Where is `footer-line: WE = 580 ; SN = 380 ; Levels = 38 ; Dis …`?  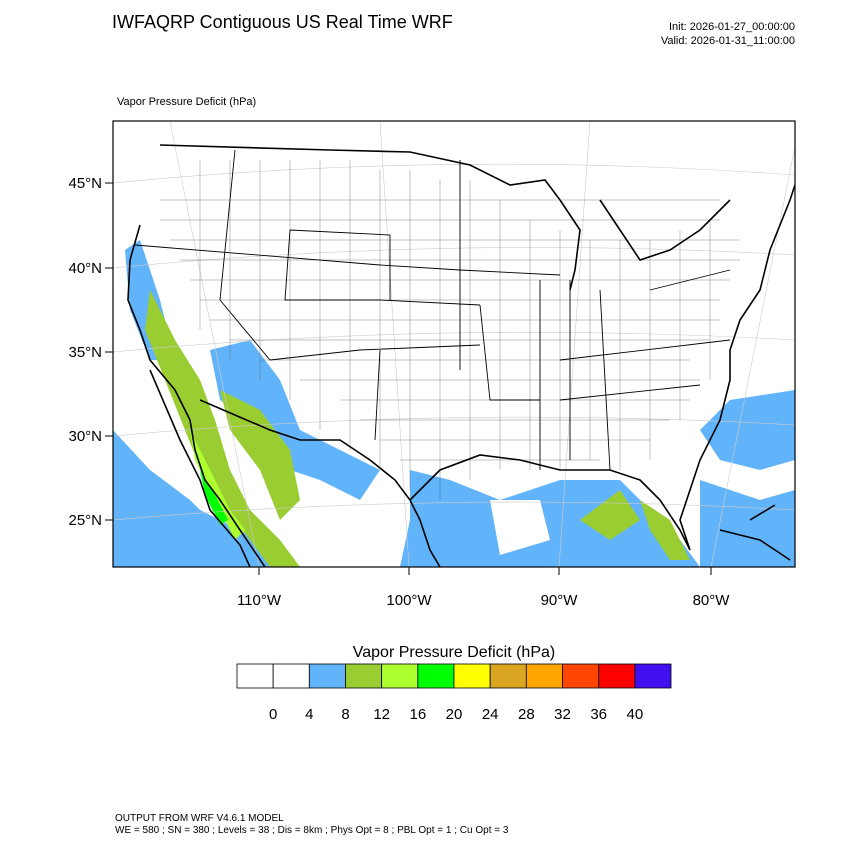
footer-line: WE = 580 ; SN = 380 ; Levels = 38 ; Dis … is located at coordinates (312, 830).